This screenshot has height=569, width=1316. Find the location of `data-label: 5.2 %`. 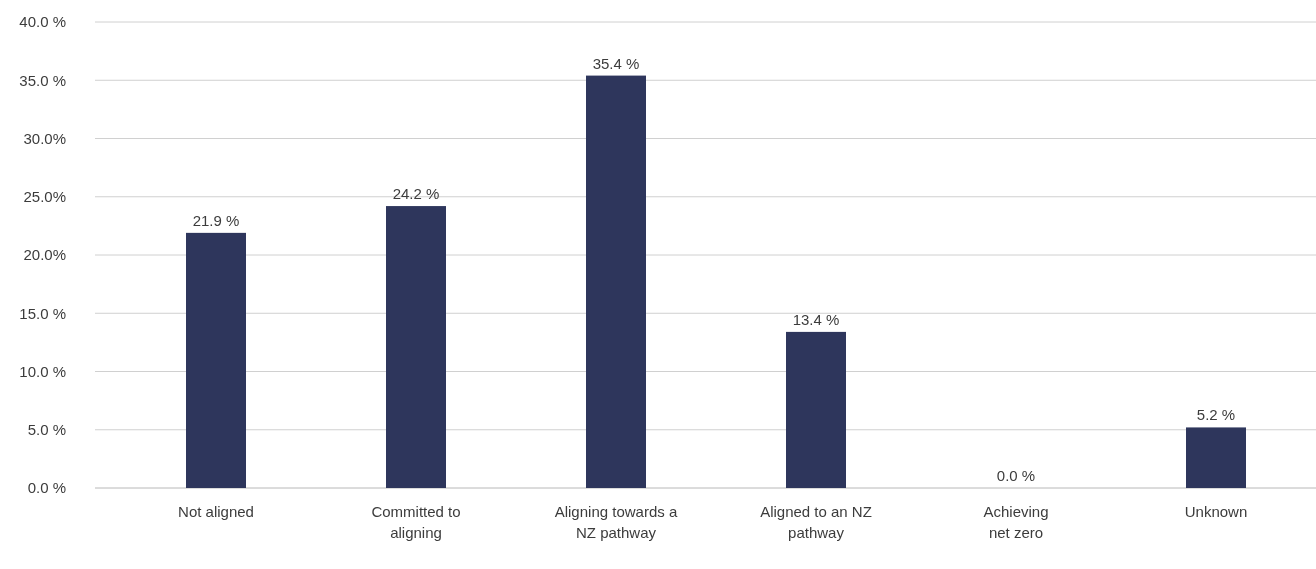

data-label: 5.2 % is located at coordinates (1216, 415).